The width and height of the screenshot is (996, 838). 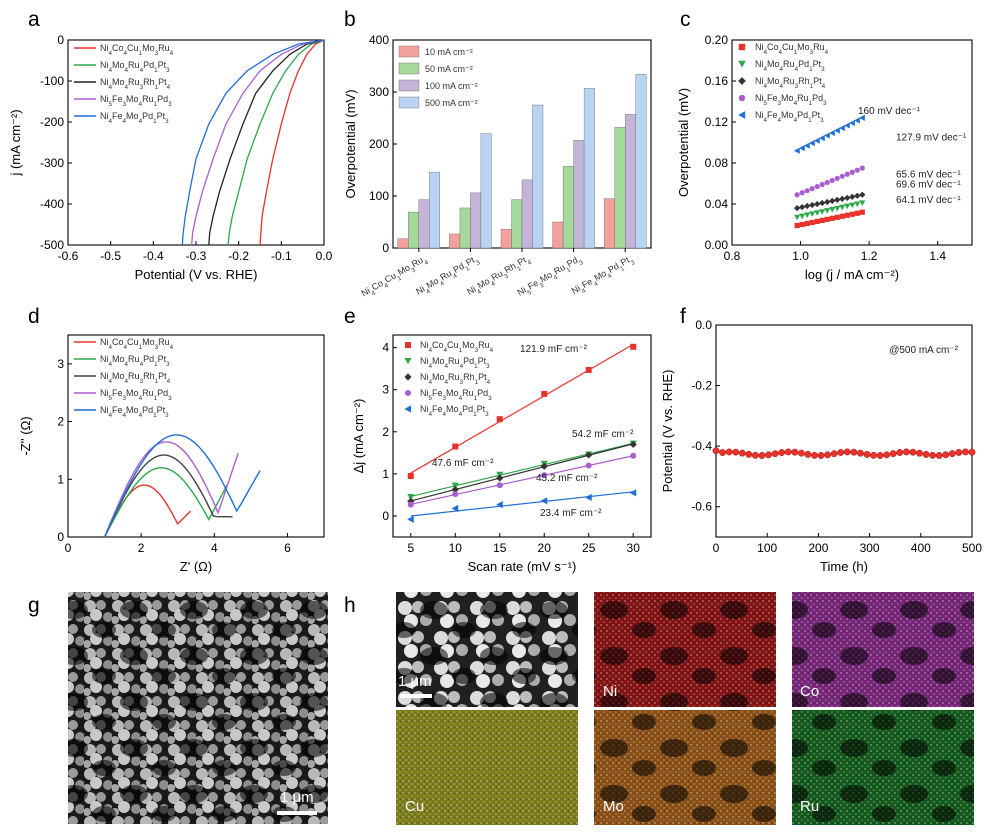 What do you see at coordinates (844, 431) in the screenshot?
I see `axes-frame` at bounding box center [844, 431].